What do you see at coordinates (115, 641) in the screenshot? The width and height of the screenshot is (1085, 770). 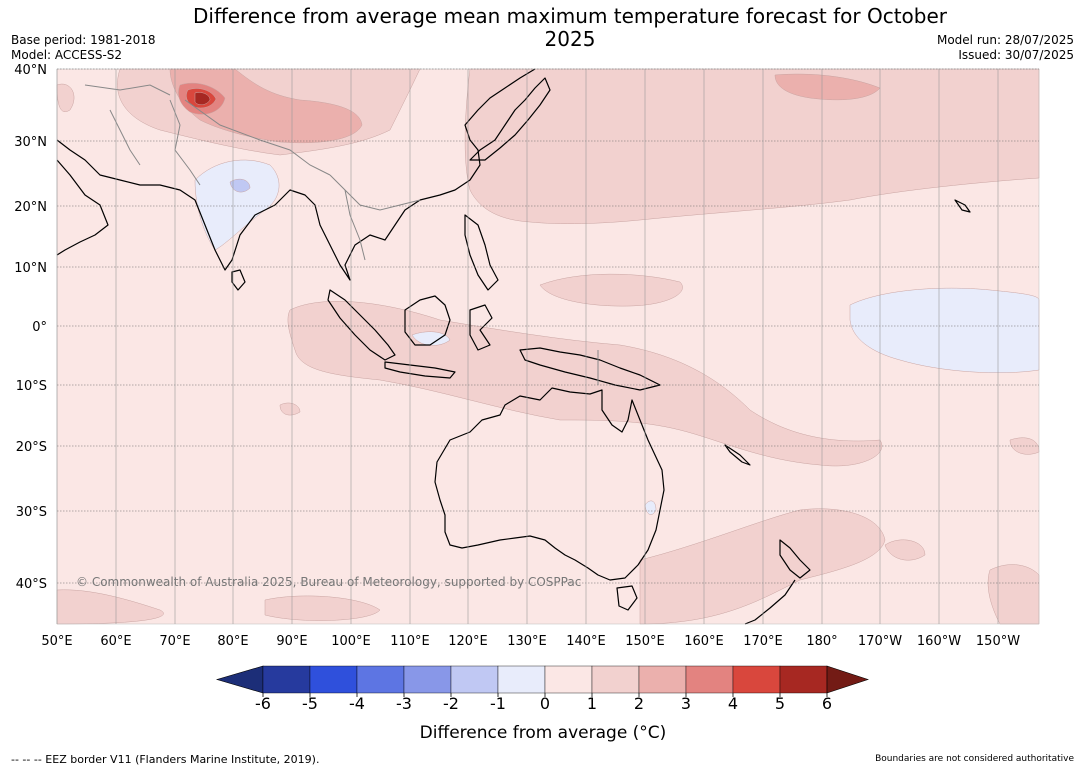 I see `lon-label: 60°E` at bounding box center [115, 641].